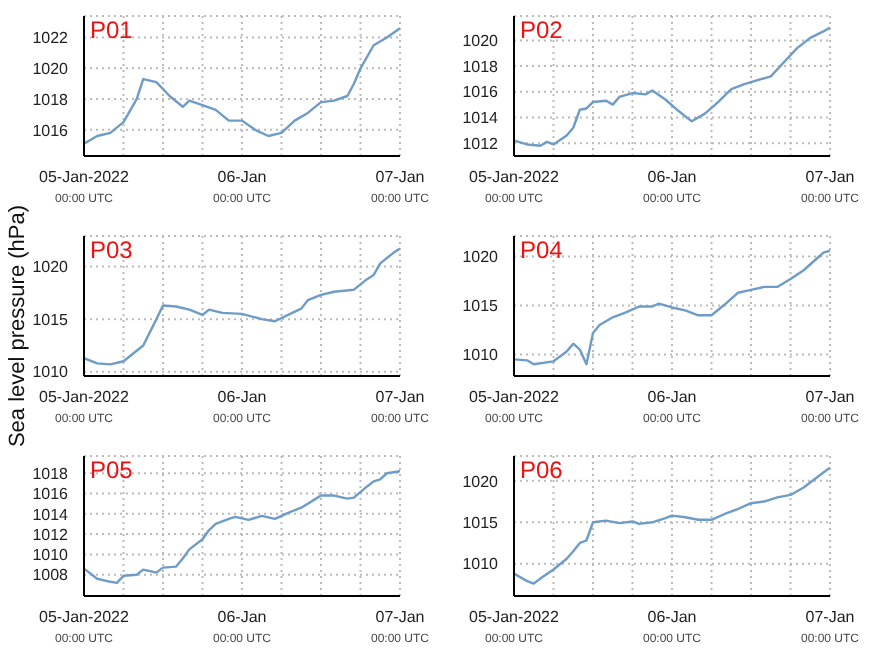  What do you see at coordinates (51, 575) in the screenshot?
I see `y-tick-label: 1008` at bounding box center [51, 575].